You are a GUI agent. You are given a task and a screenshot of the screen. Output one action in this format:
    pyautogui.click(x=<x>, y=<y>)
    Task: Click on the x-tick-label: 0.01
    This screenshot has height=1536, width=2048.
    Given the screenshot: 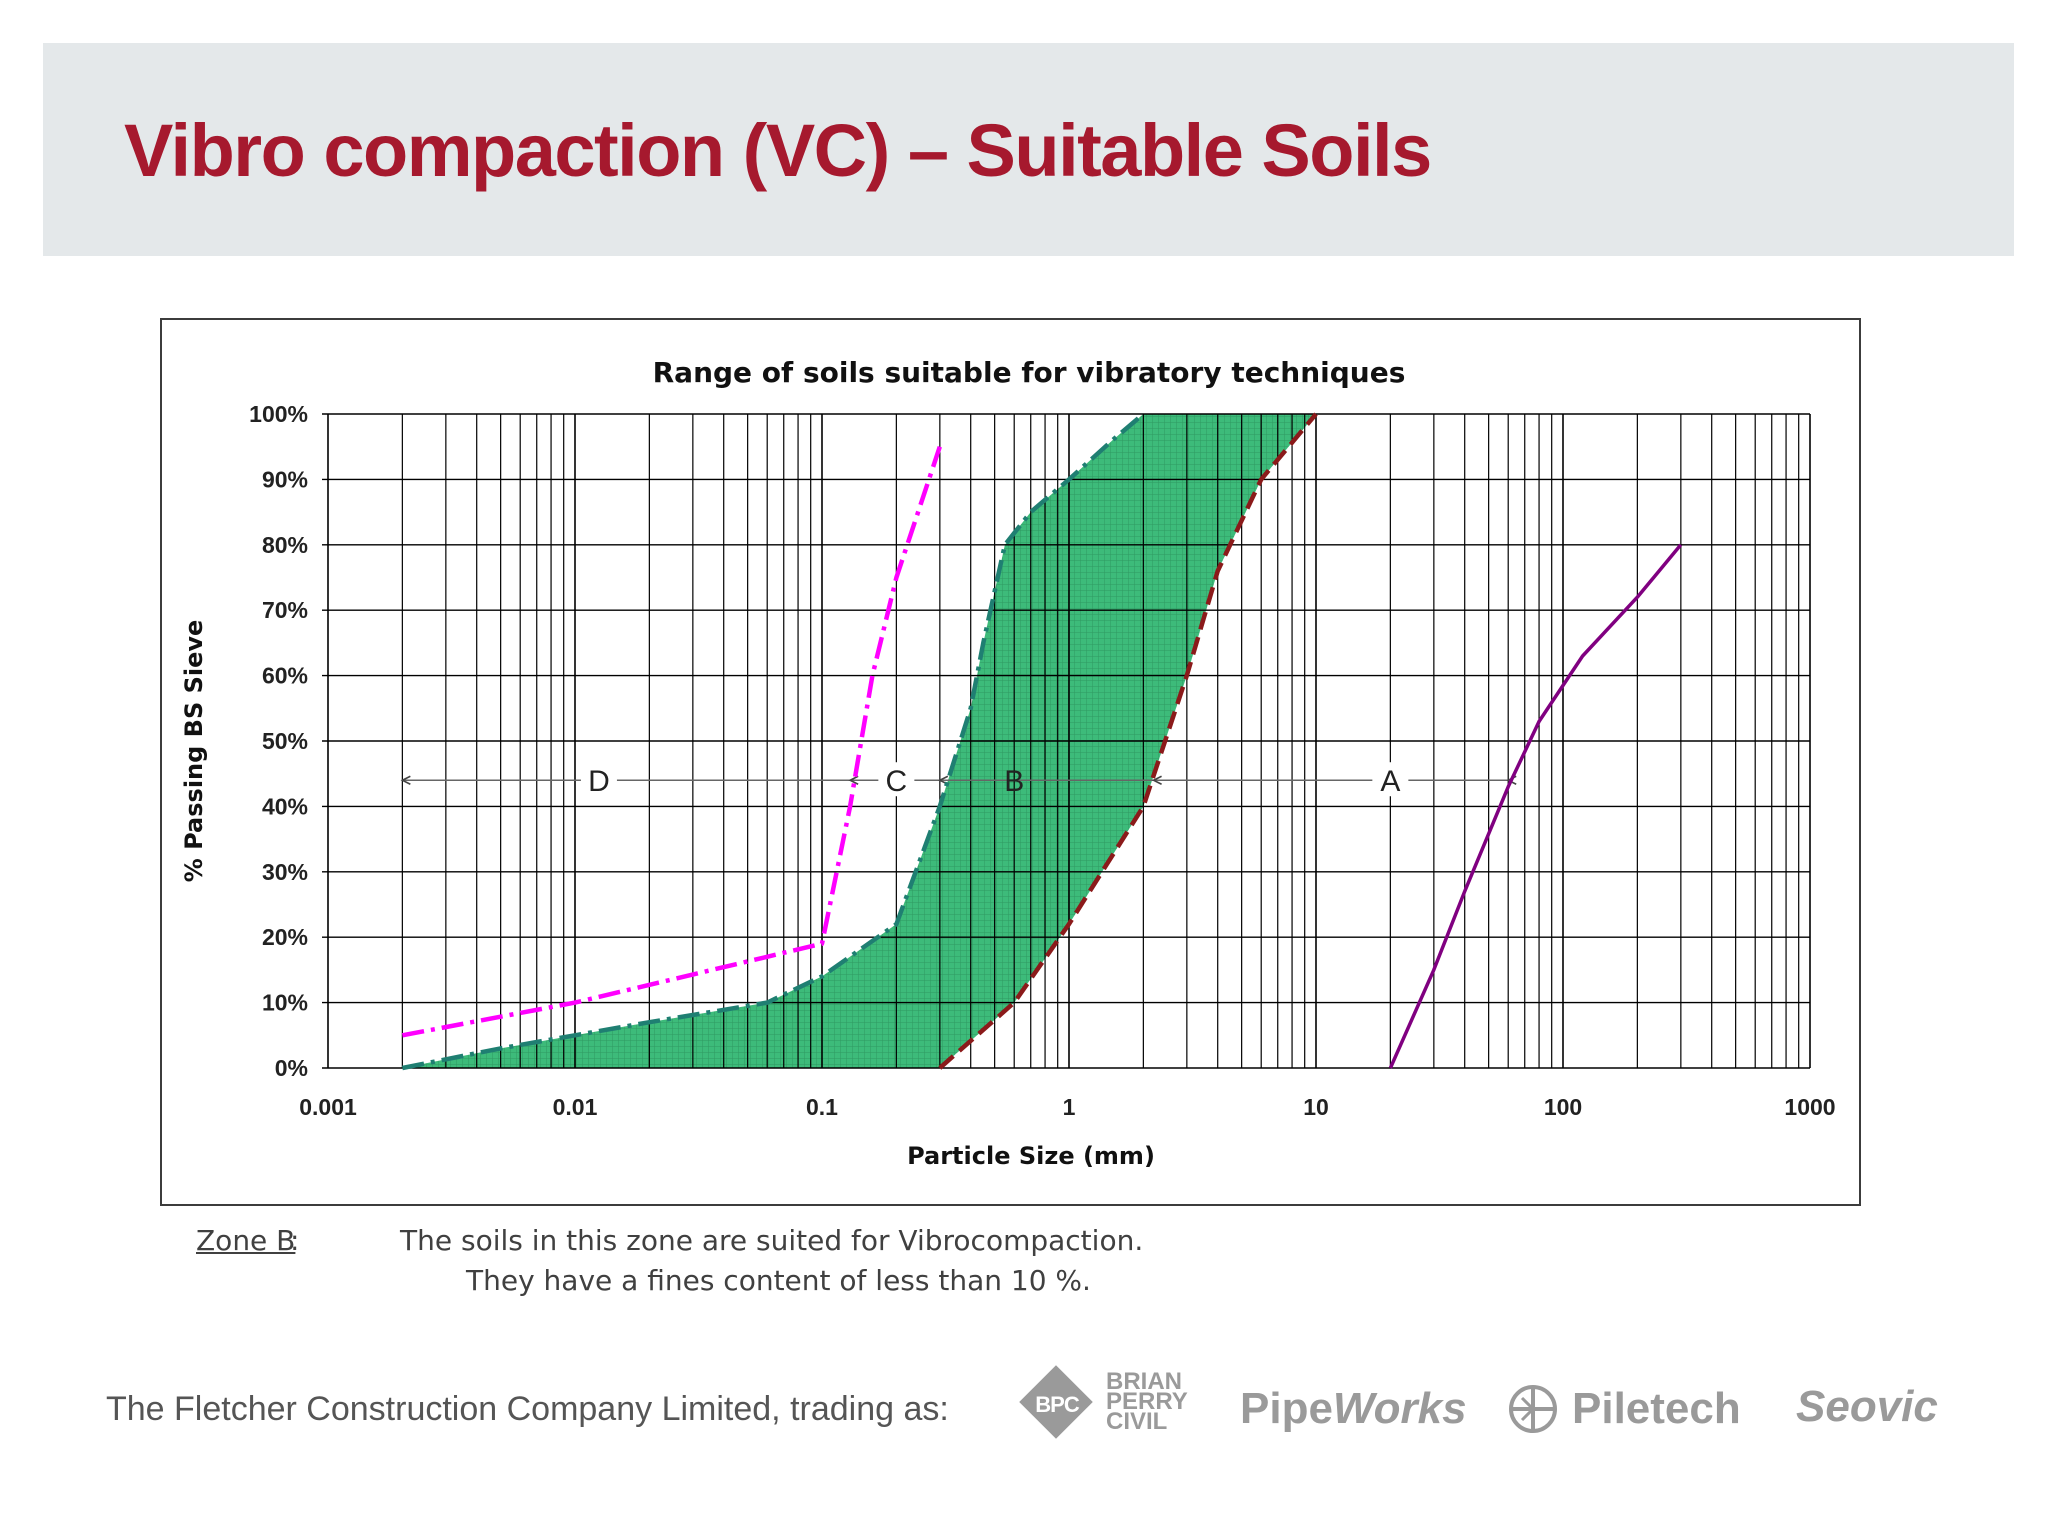 What is the action you would take?
    pyautogui.click(x=575, y=1107)
    